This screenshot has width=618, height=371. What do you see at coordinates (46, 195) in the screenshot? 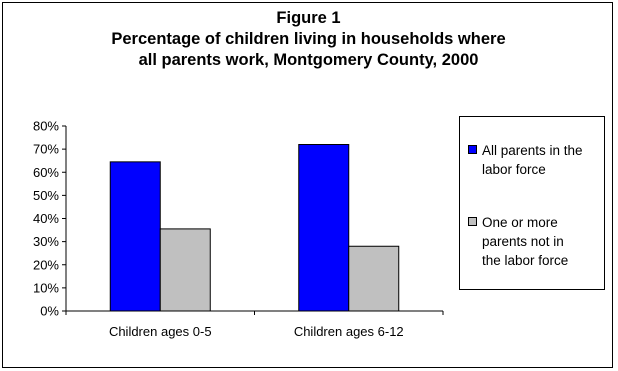
I see `y-tick-label: 50%` at bounding box center [46, 195].